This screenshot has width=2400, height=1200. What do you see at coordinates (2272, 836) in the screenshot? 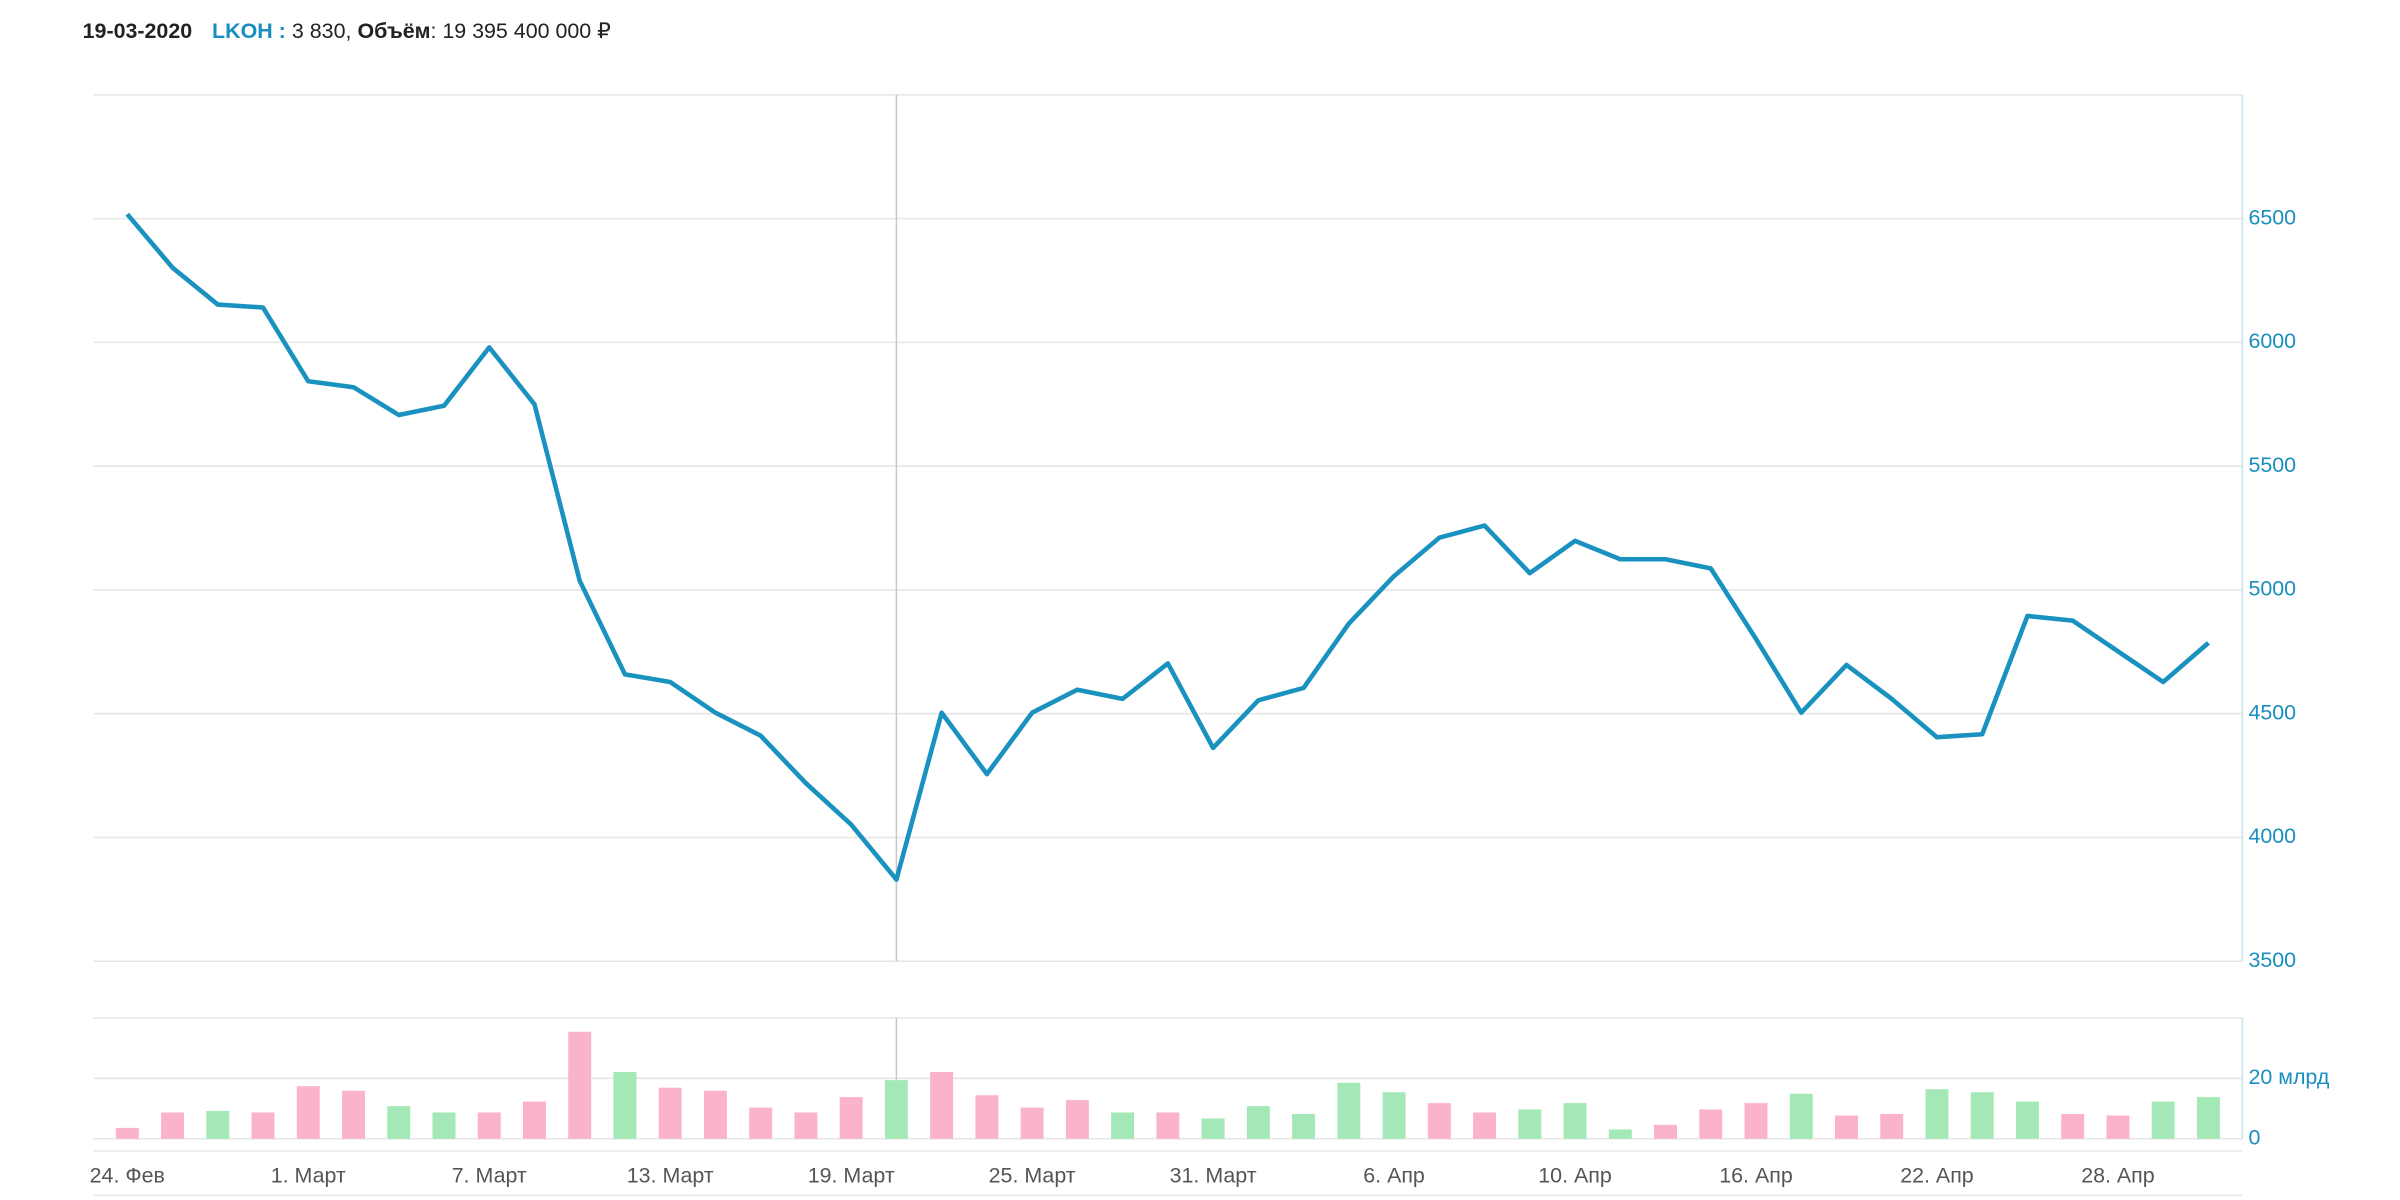
I see `y-tick-label: 4000` at bounding box center [2272, 836].